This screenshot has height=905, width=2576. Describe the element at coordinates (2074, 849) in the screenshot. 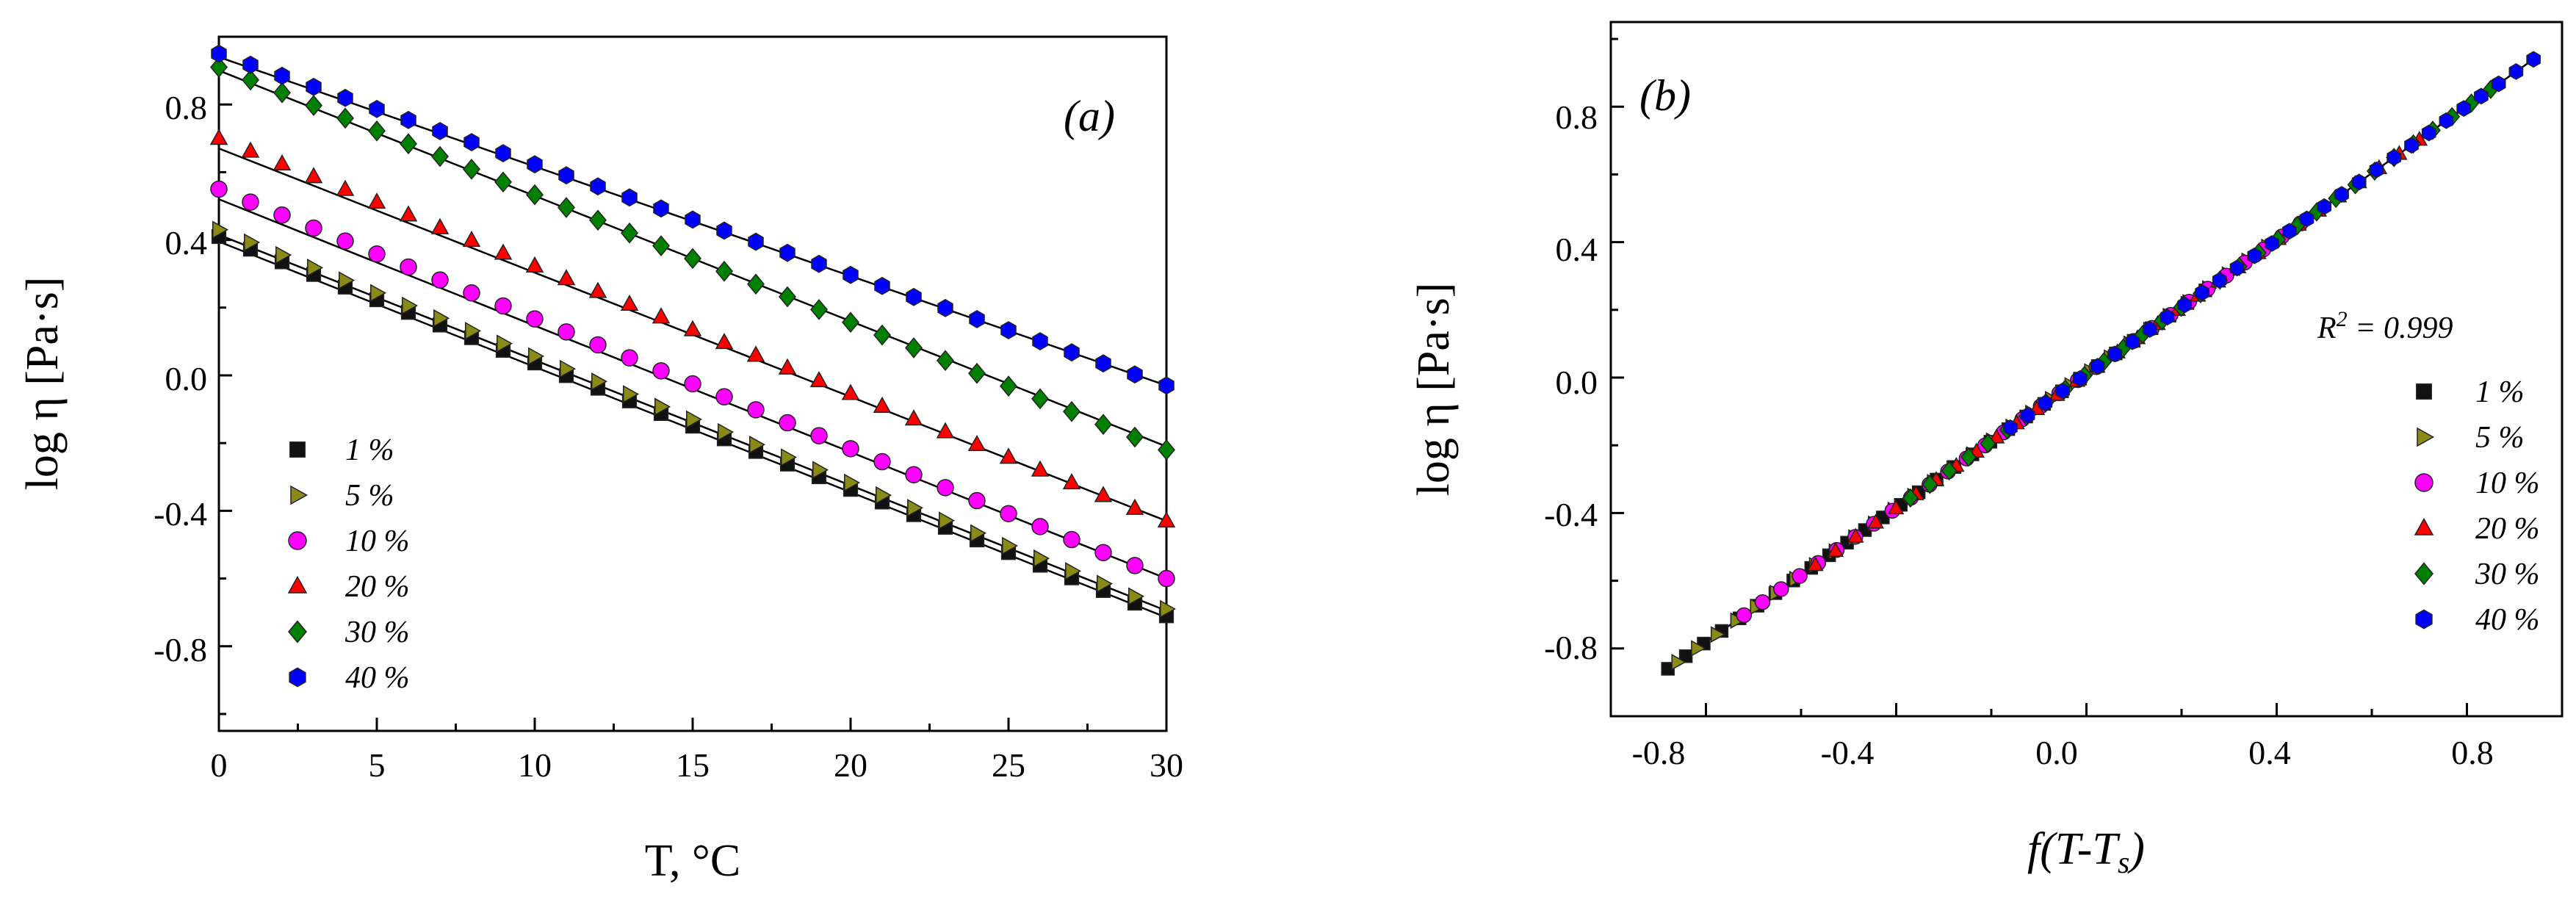

I see `x-axis-title-main: f(T-T` at that location.